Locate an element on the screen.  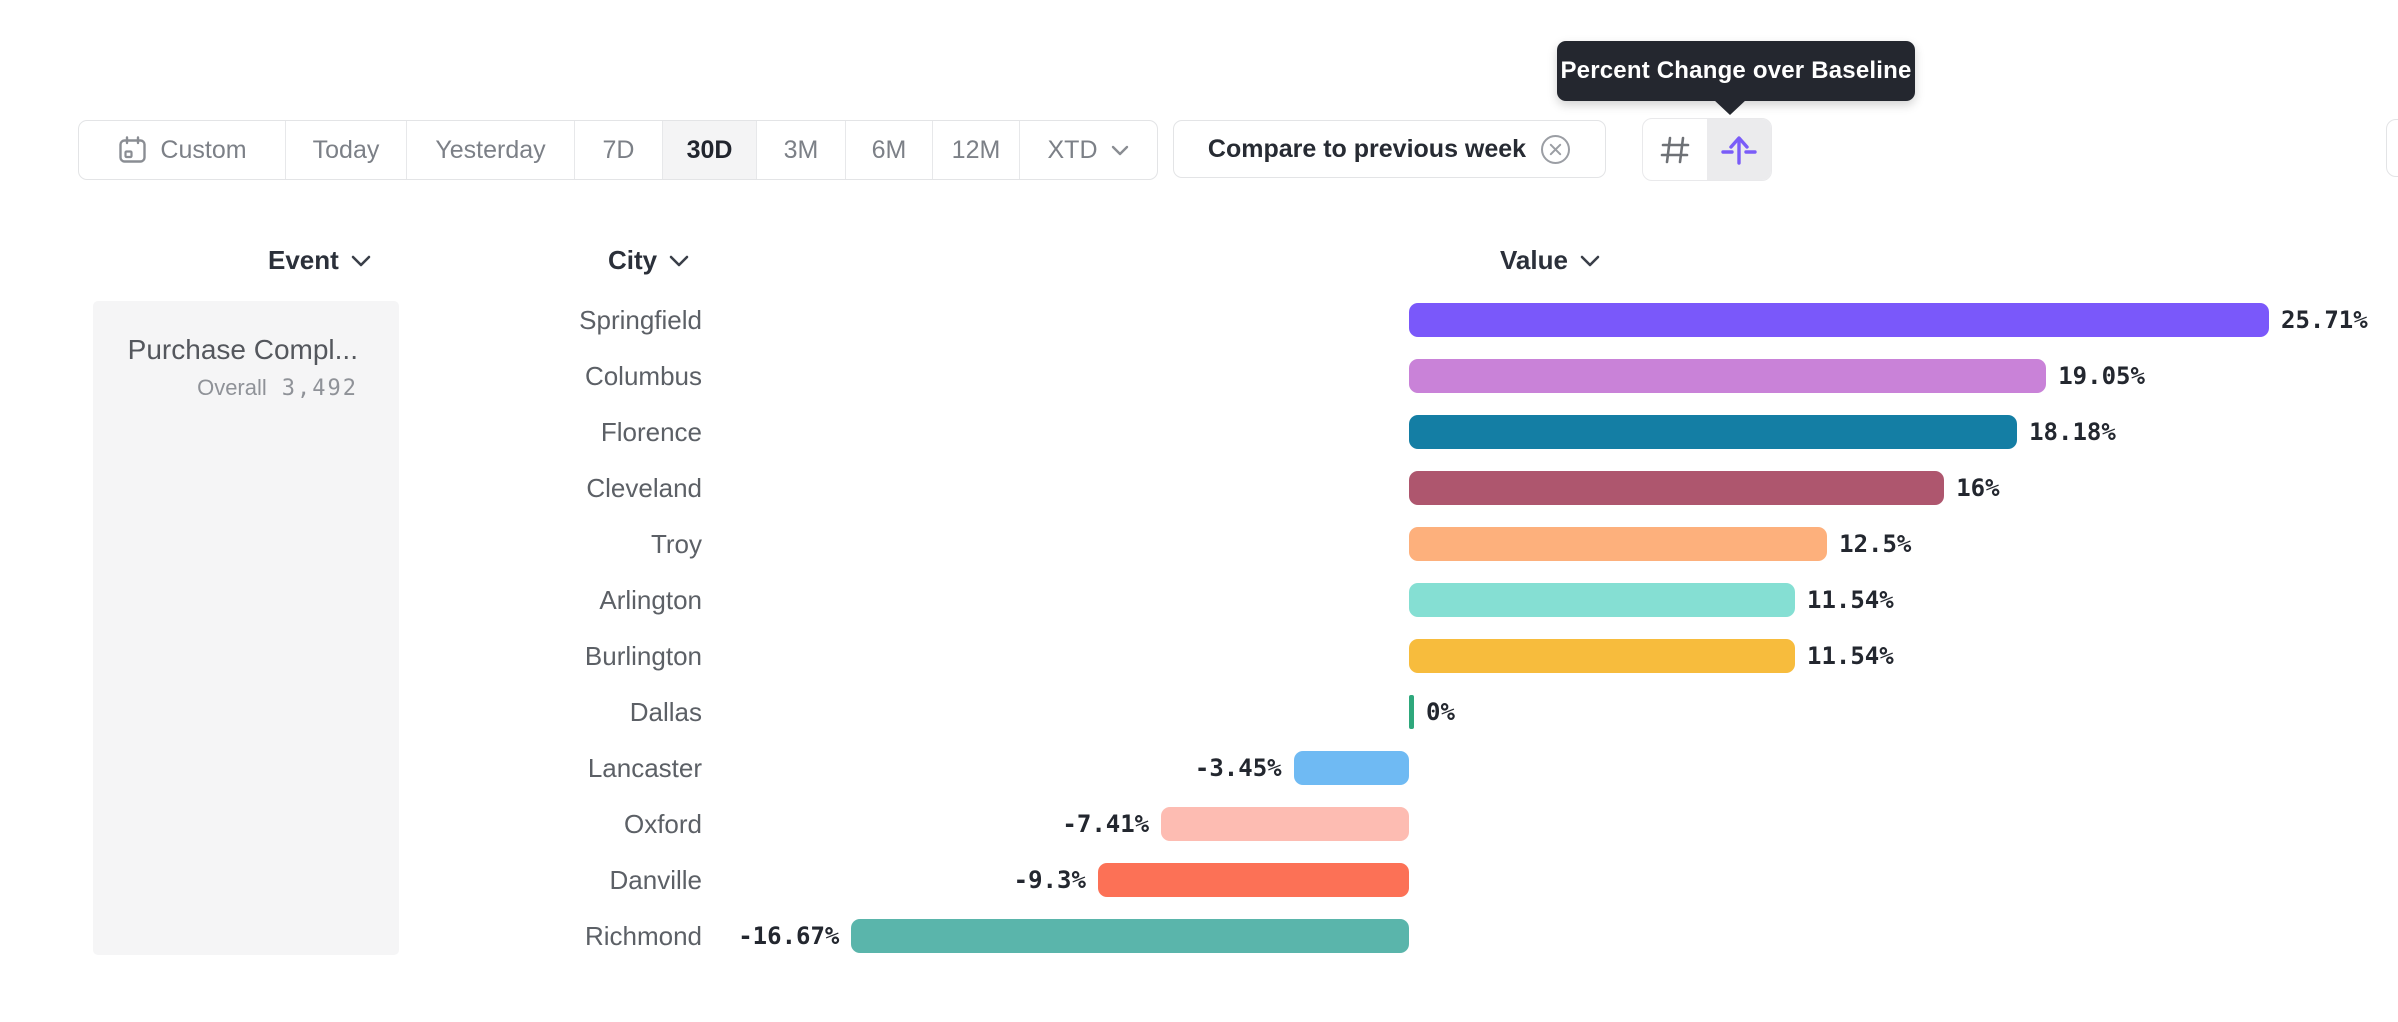
bar-danville is located at coordinates (1253, 880).